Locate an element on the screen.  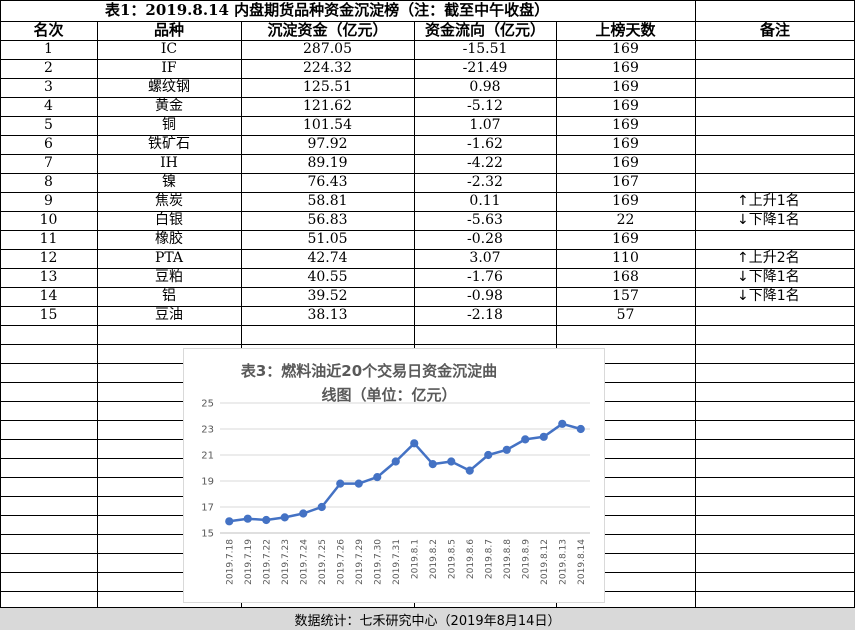
cell-product: 铝 is located at coordinates (169, 296).